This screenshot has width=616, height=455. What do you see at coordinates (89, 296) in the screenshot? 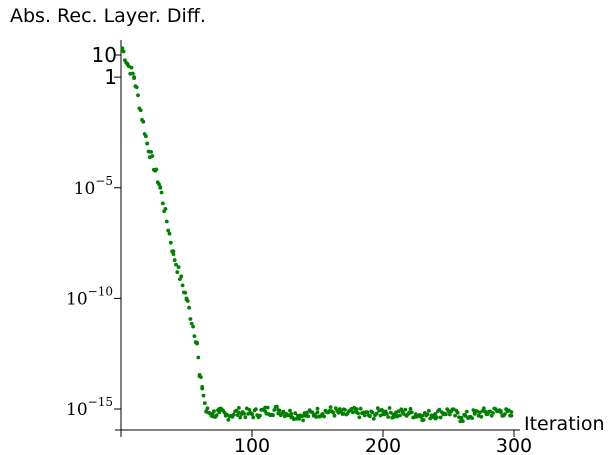
I see `y-tick-label: 10−10` at bounding box center [89, 296].